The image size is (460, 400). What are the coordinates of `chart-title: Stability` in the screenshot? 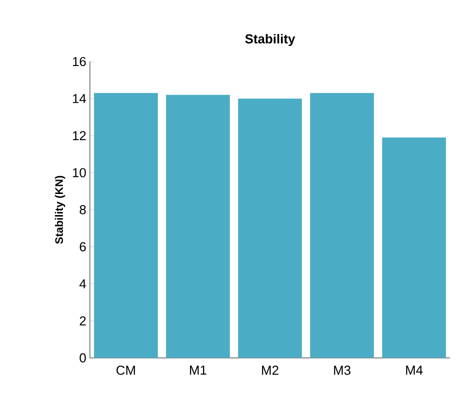 It's located at (270, 40).